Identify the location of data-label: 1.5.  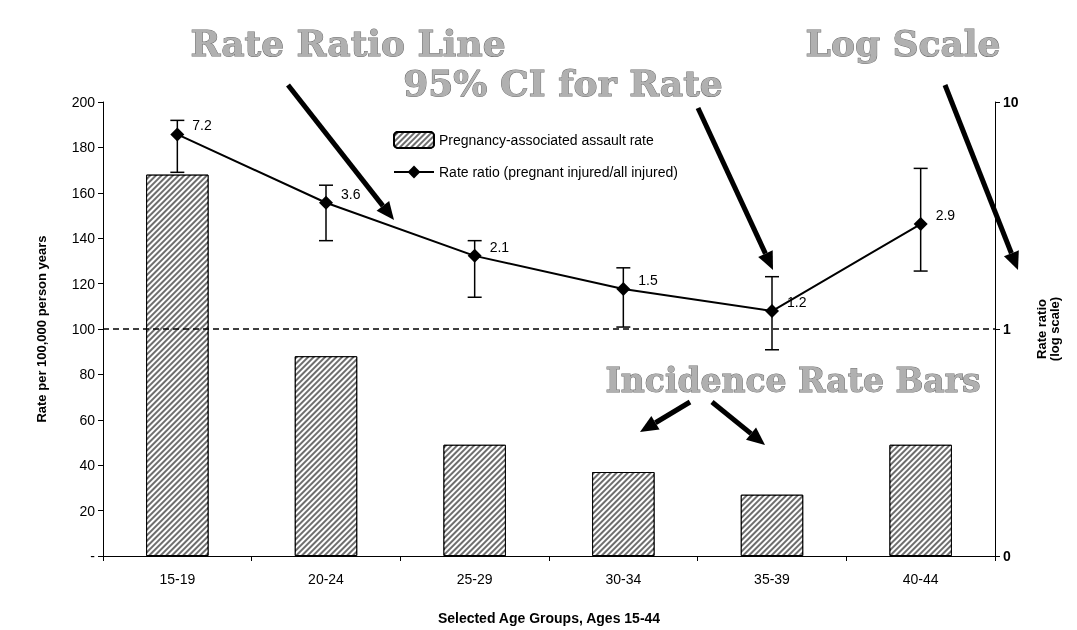
(648, 280).